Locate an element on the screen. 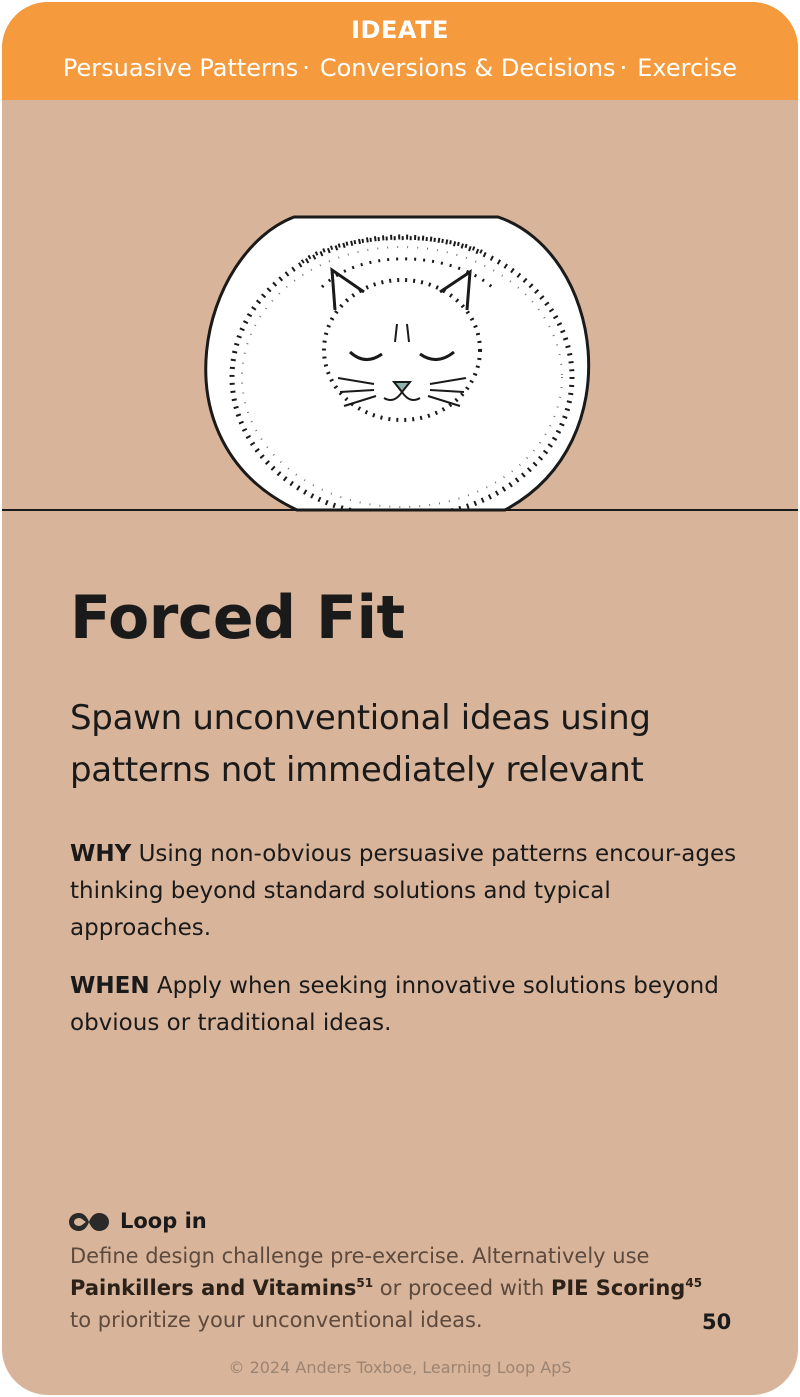 The width and height of the screenshot is (800, 1397). ref-number: 51 is located at coordinates (365, 1283).